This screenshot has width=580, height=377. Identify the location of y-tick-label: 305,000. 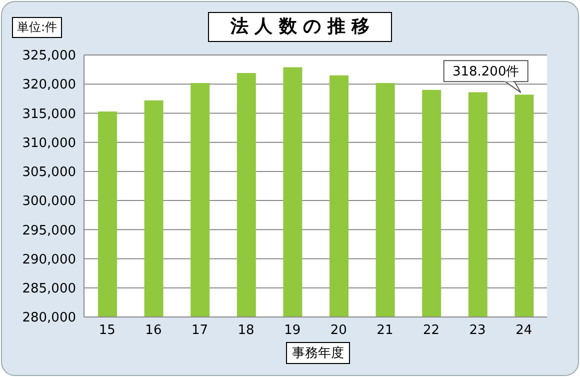
(49, 172).